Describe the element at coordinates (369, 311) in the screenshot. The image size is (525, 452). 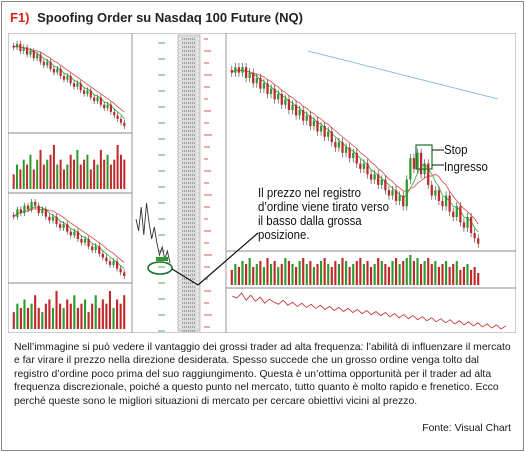
I see `indicator-line` at that location.